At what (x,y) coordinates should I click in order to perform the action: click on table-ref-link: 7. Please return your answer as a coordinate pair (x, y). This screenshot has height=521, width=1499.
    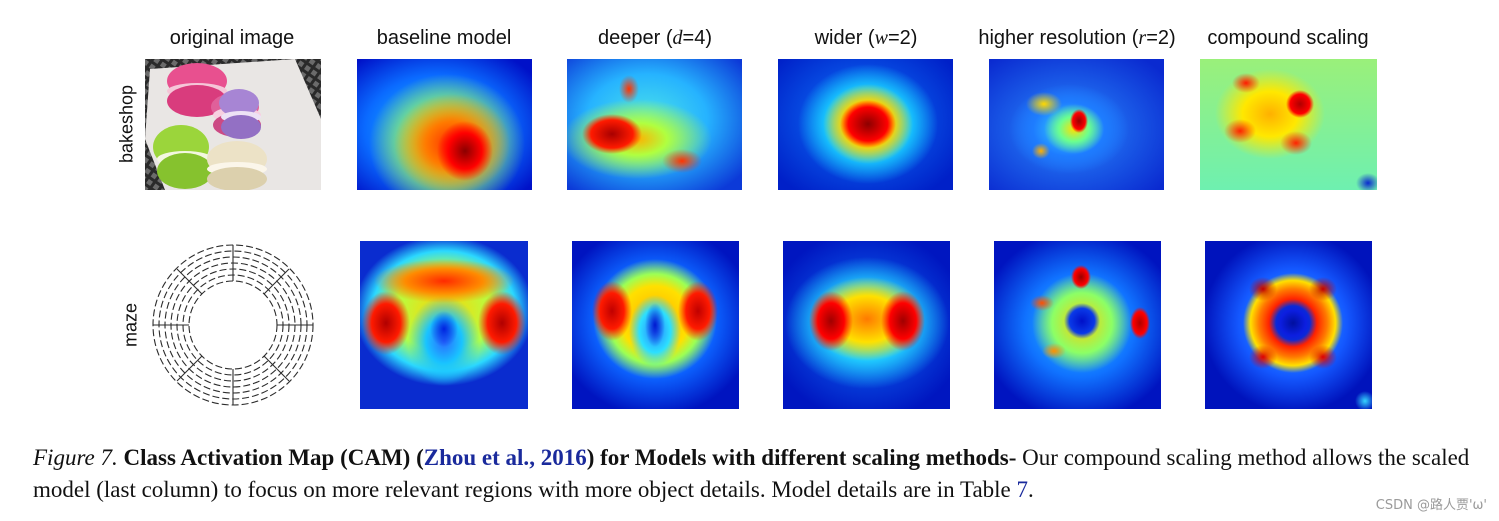
    Looking at the image, I should click on (1022, 489).